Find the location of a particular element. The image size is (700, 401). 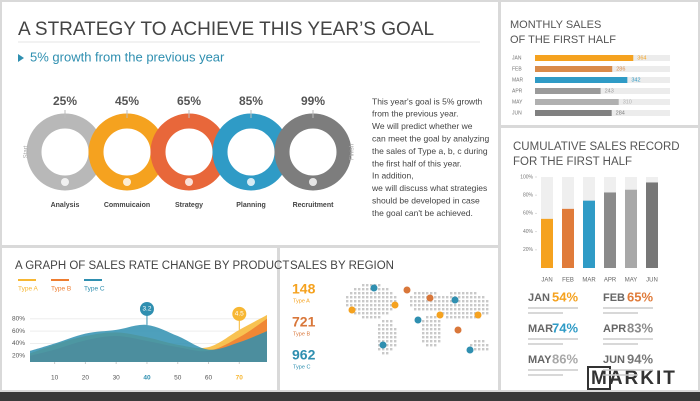

category-label: MAR is located at coordinates (518, 80).